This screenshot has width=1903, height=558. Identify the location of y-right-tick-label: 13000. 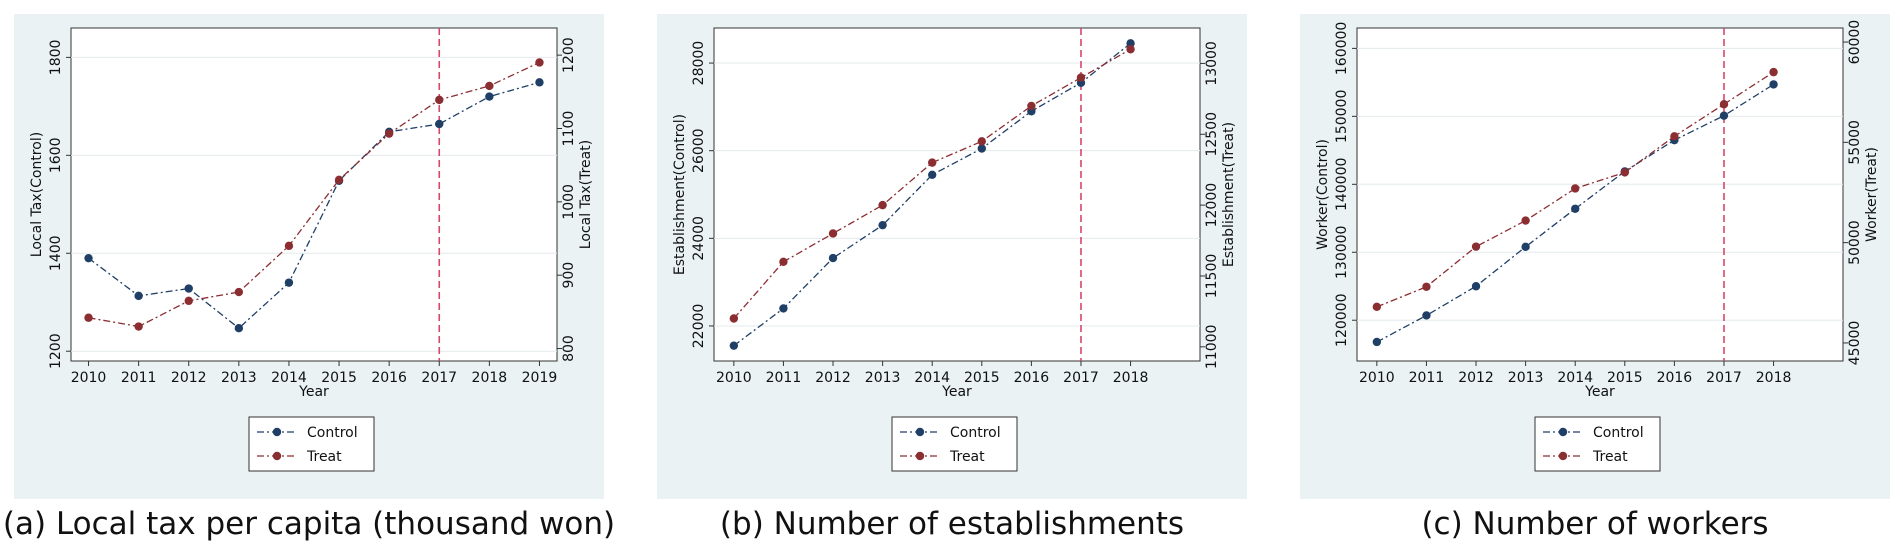
(1212, 63).